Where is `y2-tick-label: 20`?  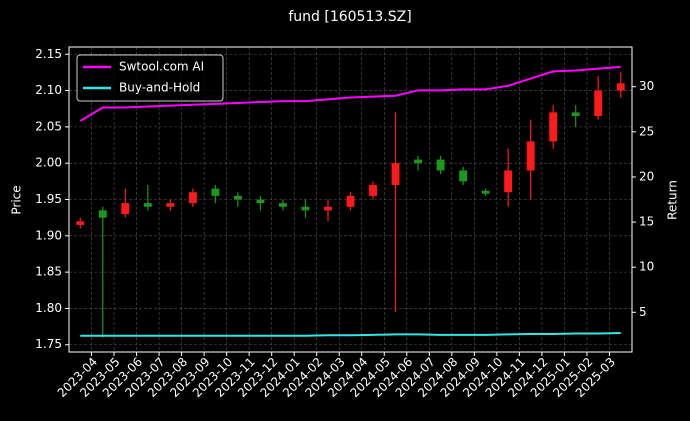 y2-tick-label: 20 is located at coordinates (646, 176).